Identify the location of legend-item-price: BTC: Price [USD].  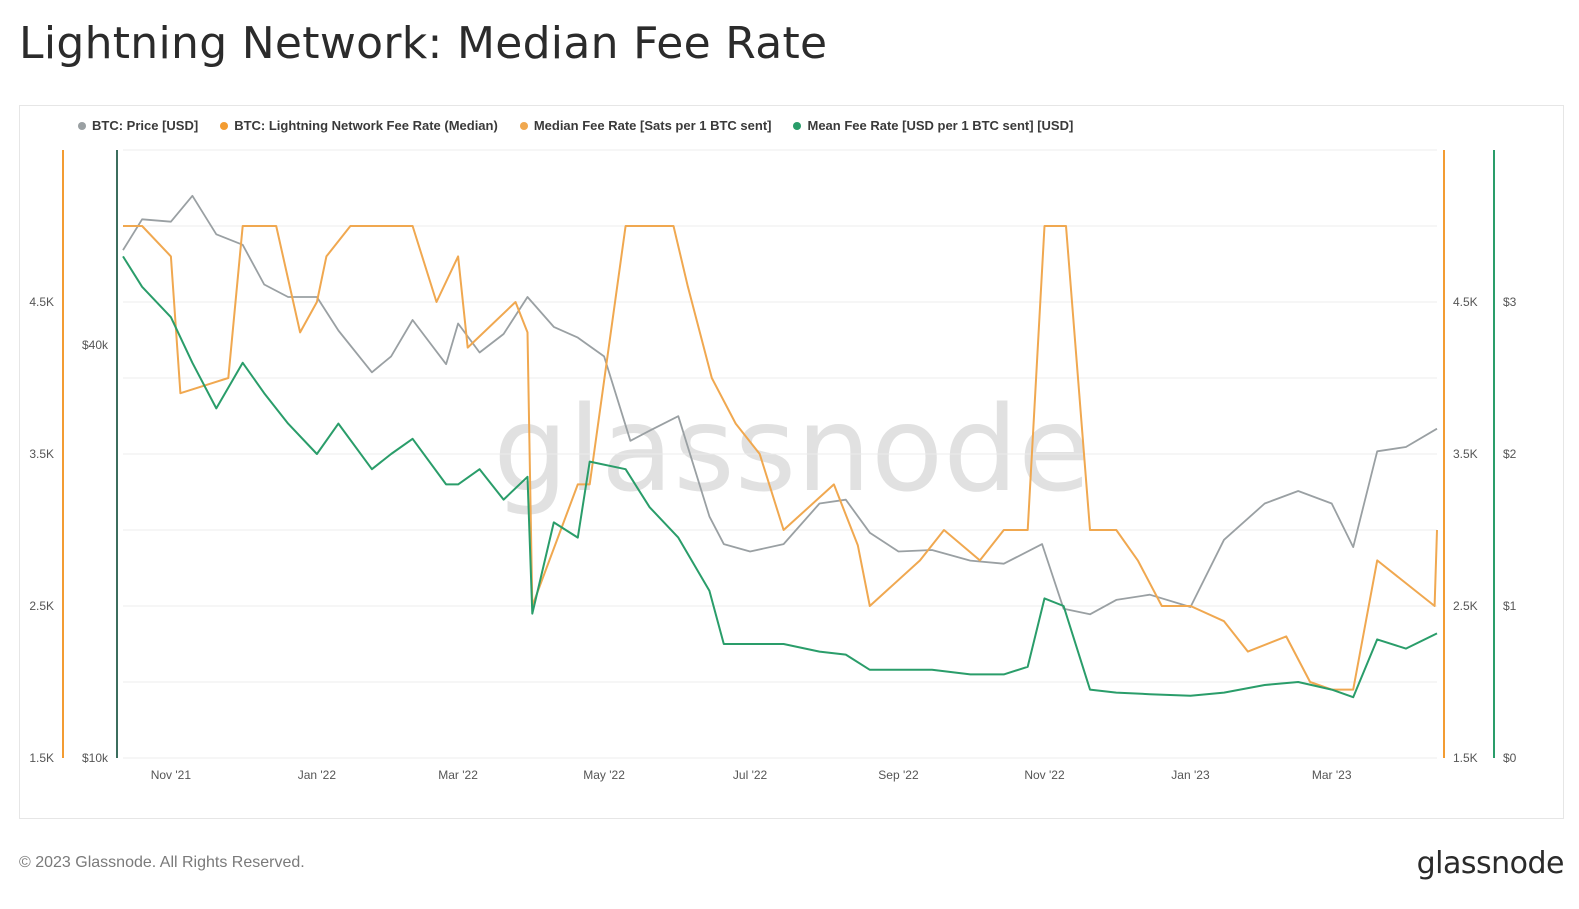
(138, 125).